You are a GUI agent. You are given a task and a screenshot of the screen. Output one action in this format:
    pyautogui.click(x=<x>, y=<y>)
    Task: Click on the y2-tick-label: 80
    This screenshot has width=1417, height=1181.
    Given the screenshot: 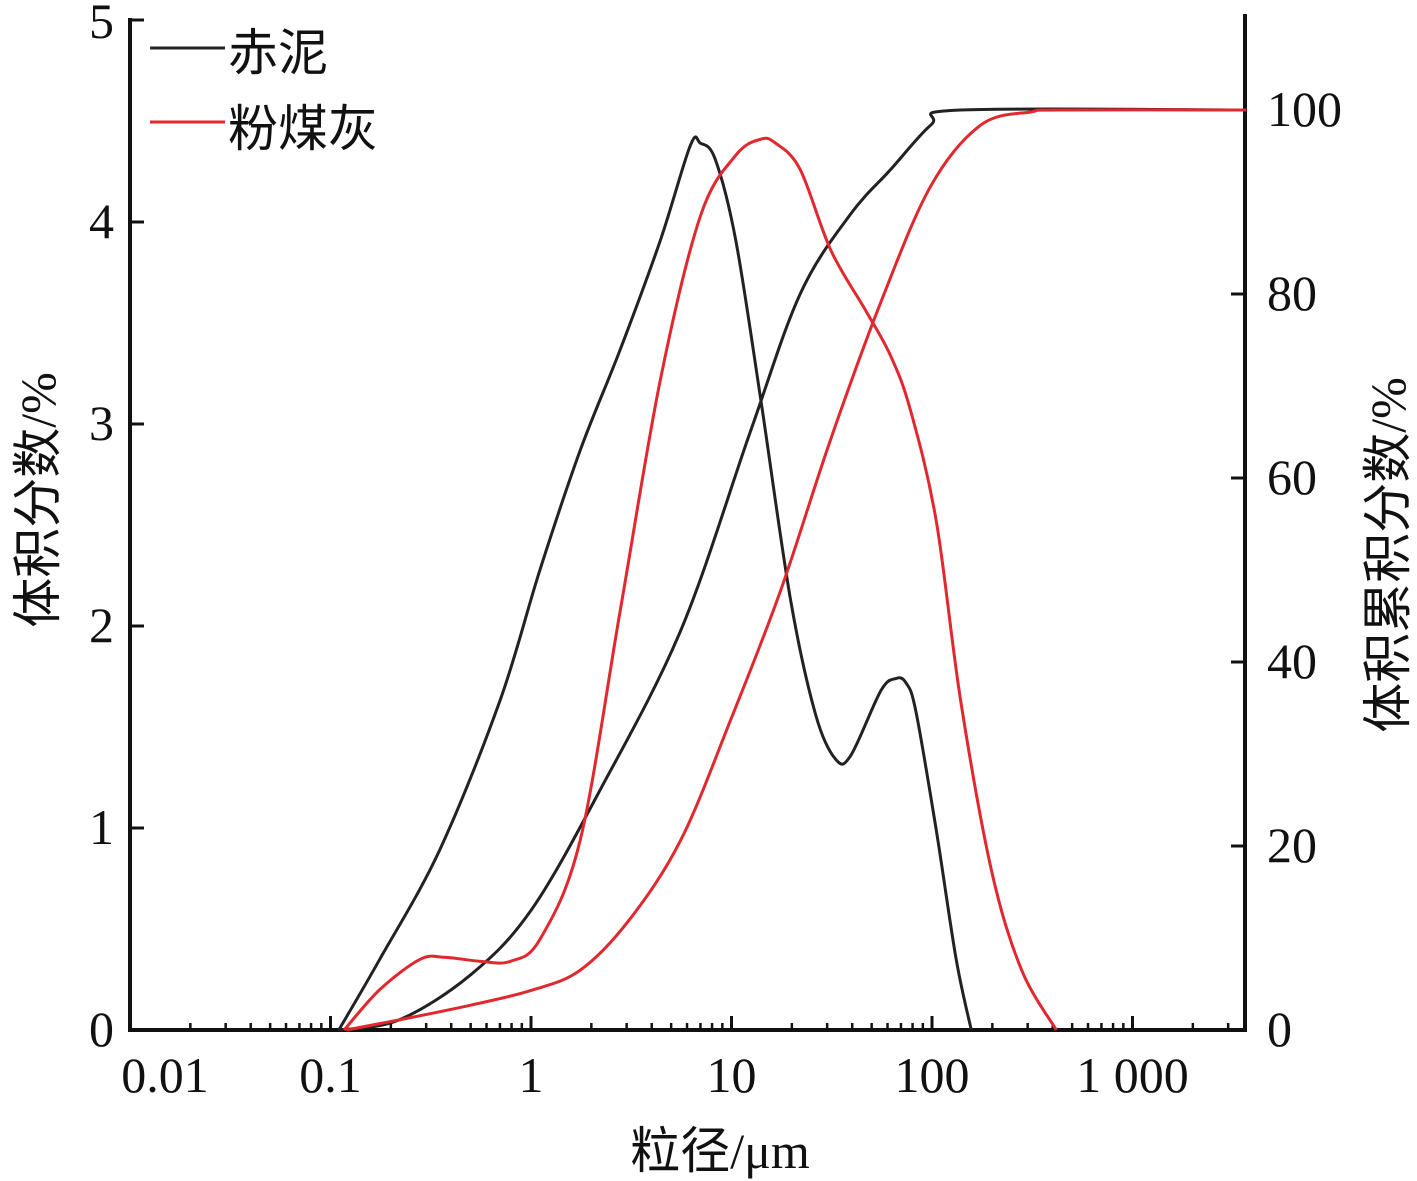 What is the action you would take?
    pyautogui.click(x=1292, y=293)
    